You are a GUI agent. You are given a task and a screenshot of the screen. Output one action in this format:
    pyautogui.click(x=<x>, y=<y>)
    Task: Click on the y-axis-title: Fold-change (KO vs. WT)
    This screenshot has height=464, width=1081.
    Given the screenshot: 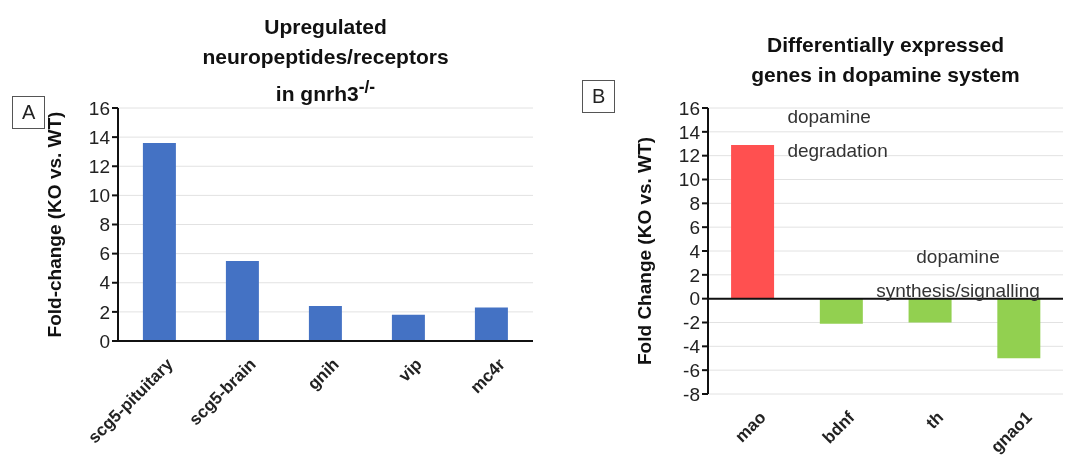 What is the action you would take?
    pyautogui.click(x=54, y=224)
    